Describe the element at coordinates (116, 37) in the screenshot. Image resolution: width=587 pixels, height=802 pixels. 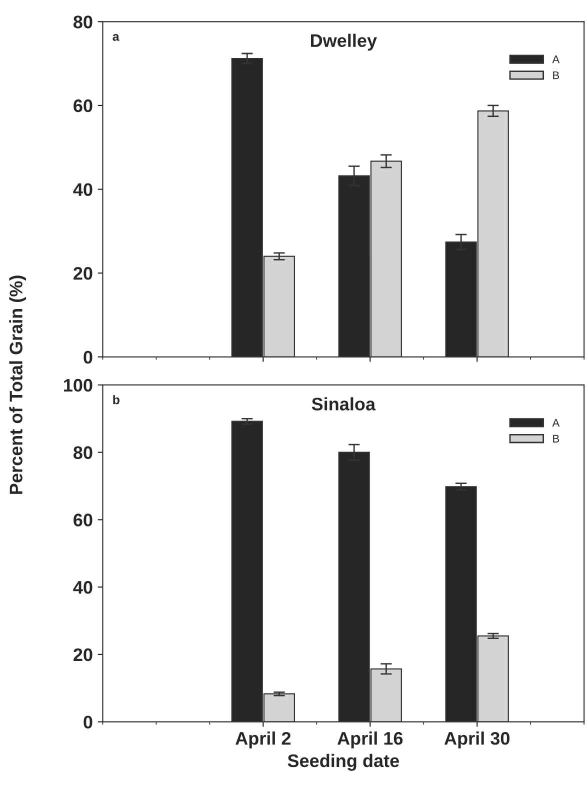
I see `text: a` at that location.